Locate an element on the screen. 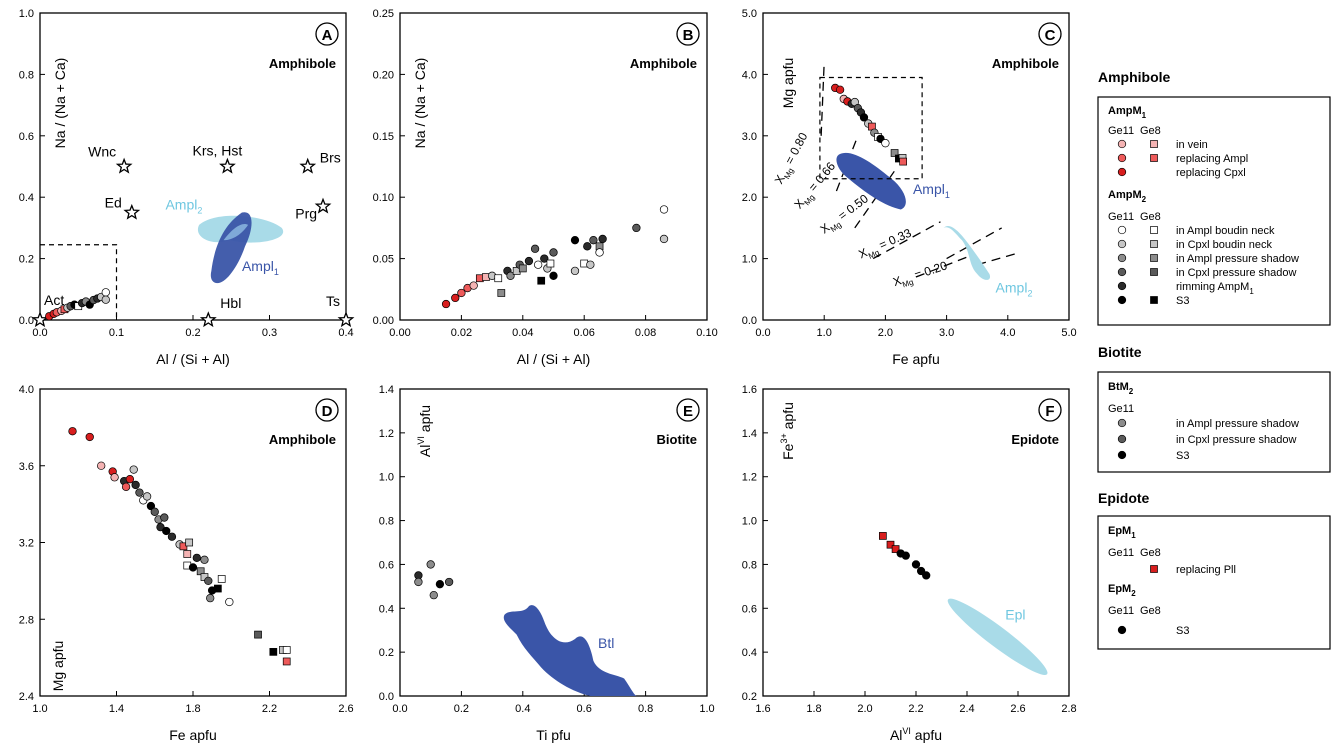 This screenshot has height=746, width=1335. legend-row-ampl-boudin: in Ampl boudin neck is located at coordinates (1225, 231).